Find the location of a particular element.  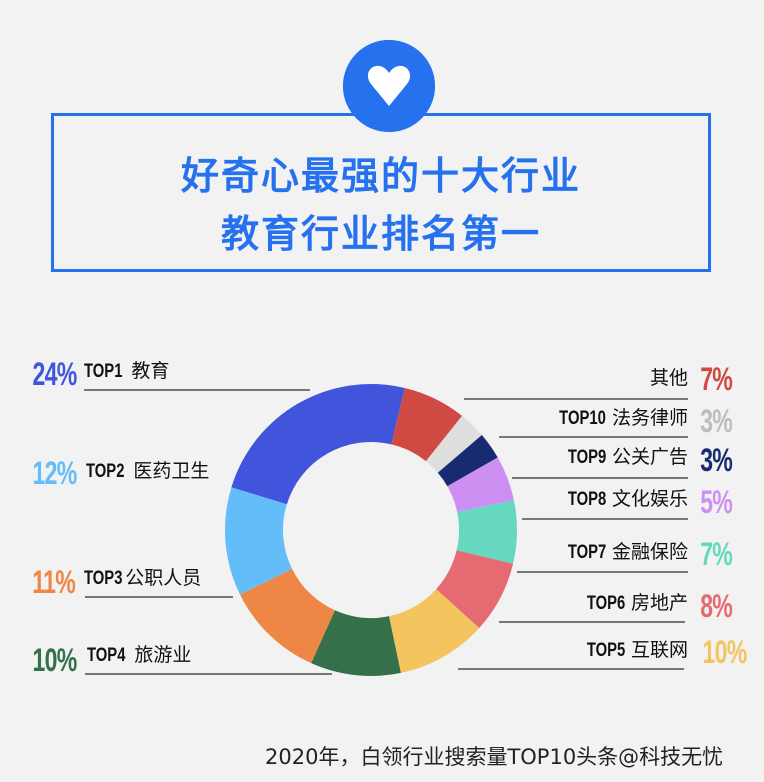

heart-icon is located at coordinates (389, 85).